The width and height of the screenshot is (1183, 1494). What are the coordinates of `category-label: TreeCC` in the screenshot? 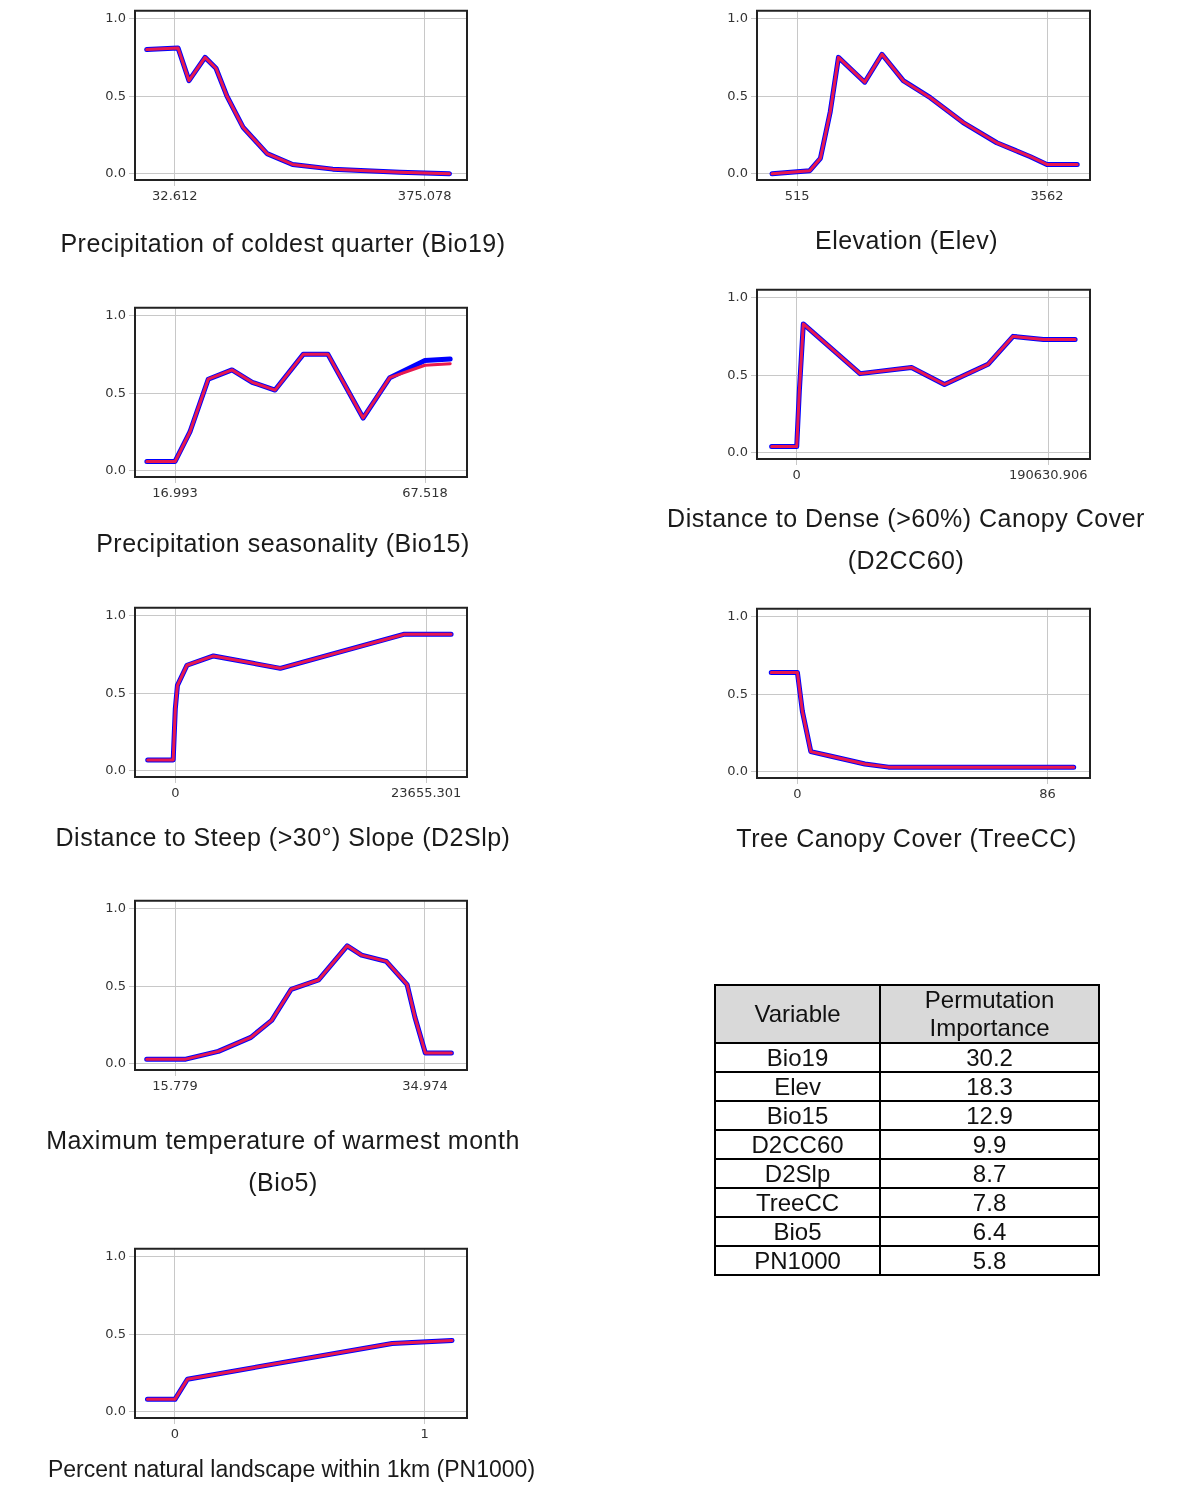 It's located at (798, 1202).